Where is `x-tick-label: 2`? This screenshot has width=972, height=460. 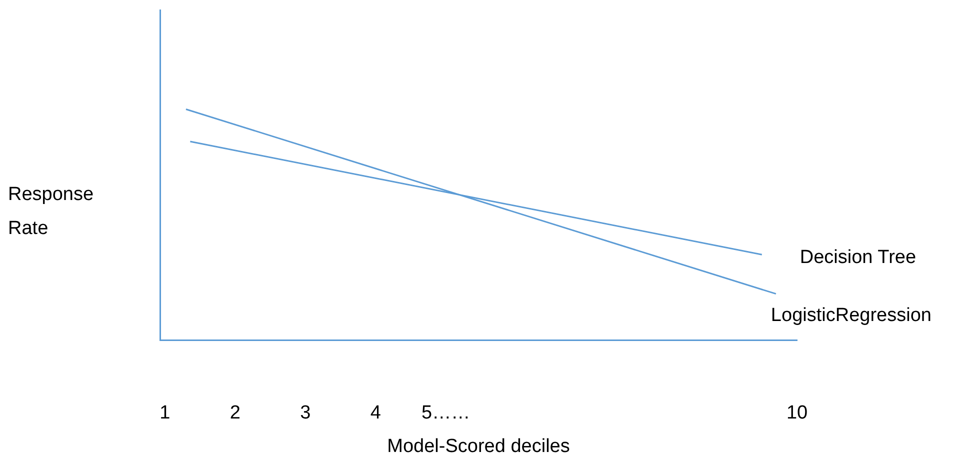
x-tick-label: 2 is located at coordinates (235, 413).